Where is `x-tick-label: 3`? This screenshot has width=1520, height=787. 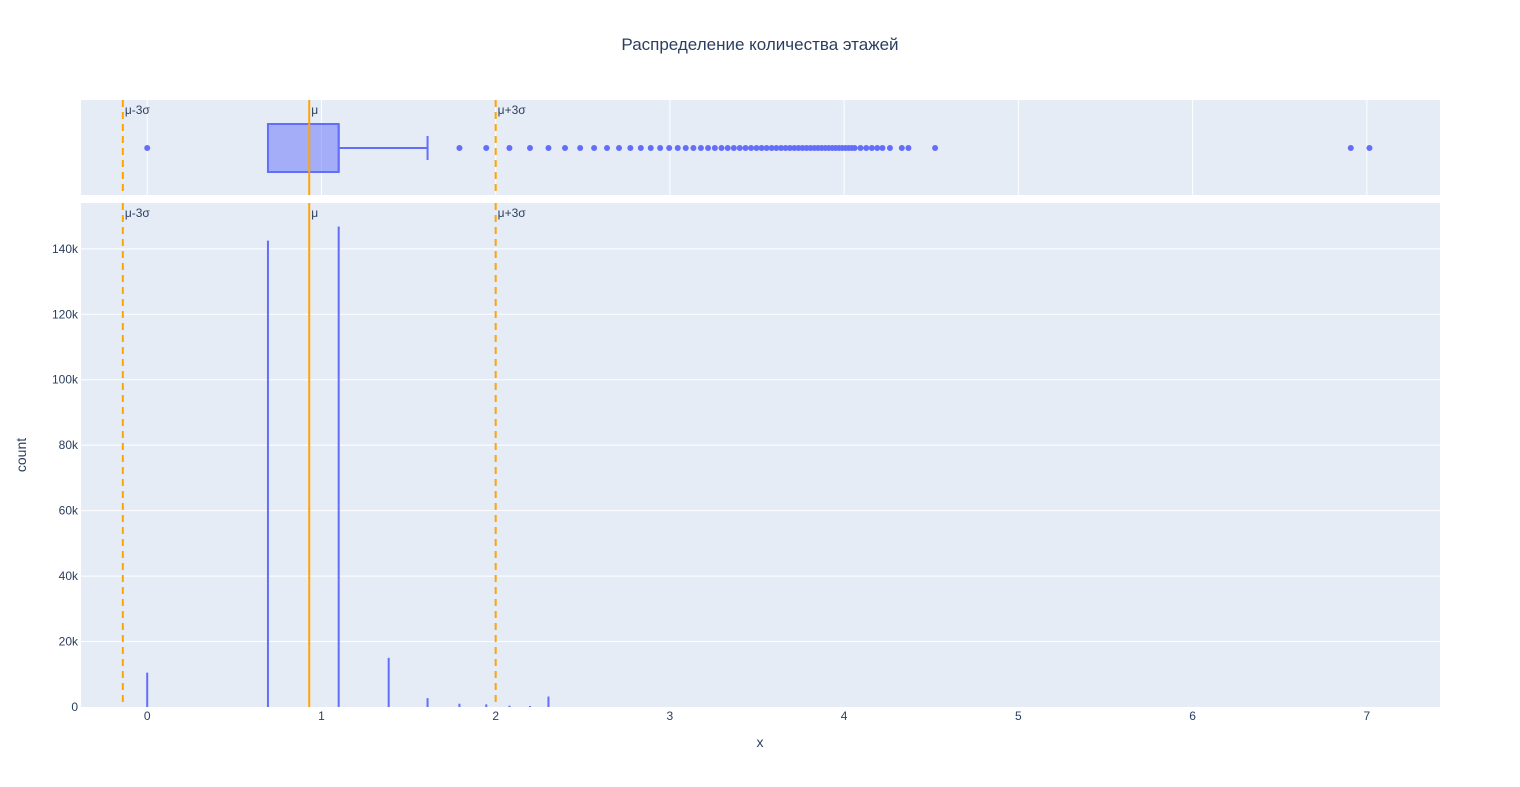 x-tick-label: 3 is located at coordinates (670, 716).